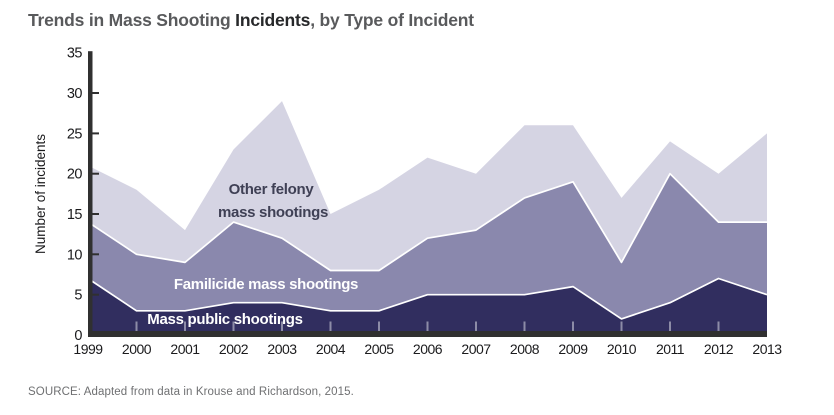  Describe the element at coordinates (331, 349) in the screenshot. I see `x-tick-label: 2004` at that location.